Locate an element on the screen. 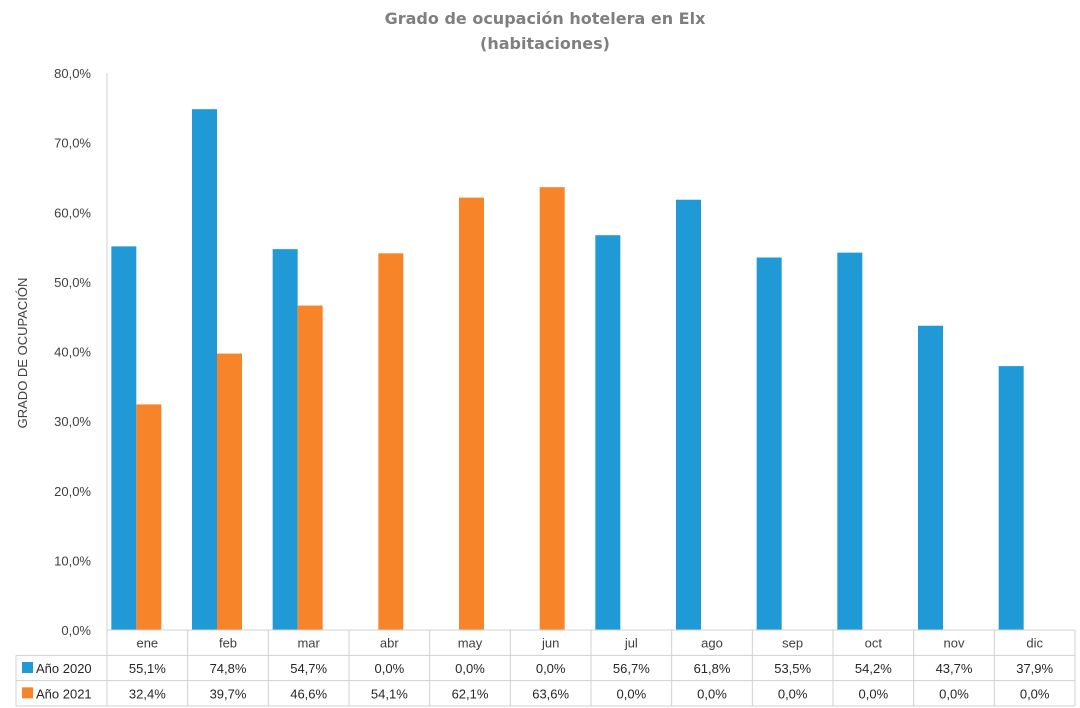 This screenshot has height=708, width=1080. data-label: 54,2% is located at coordinates (873, 668).